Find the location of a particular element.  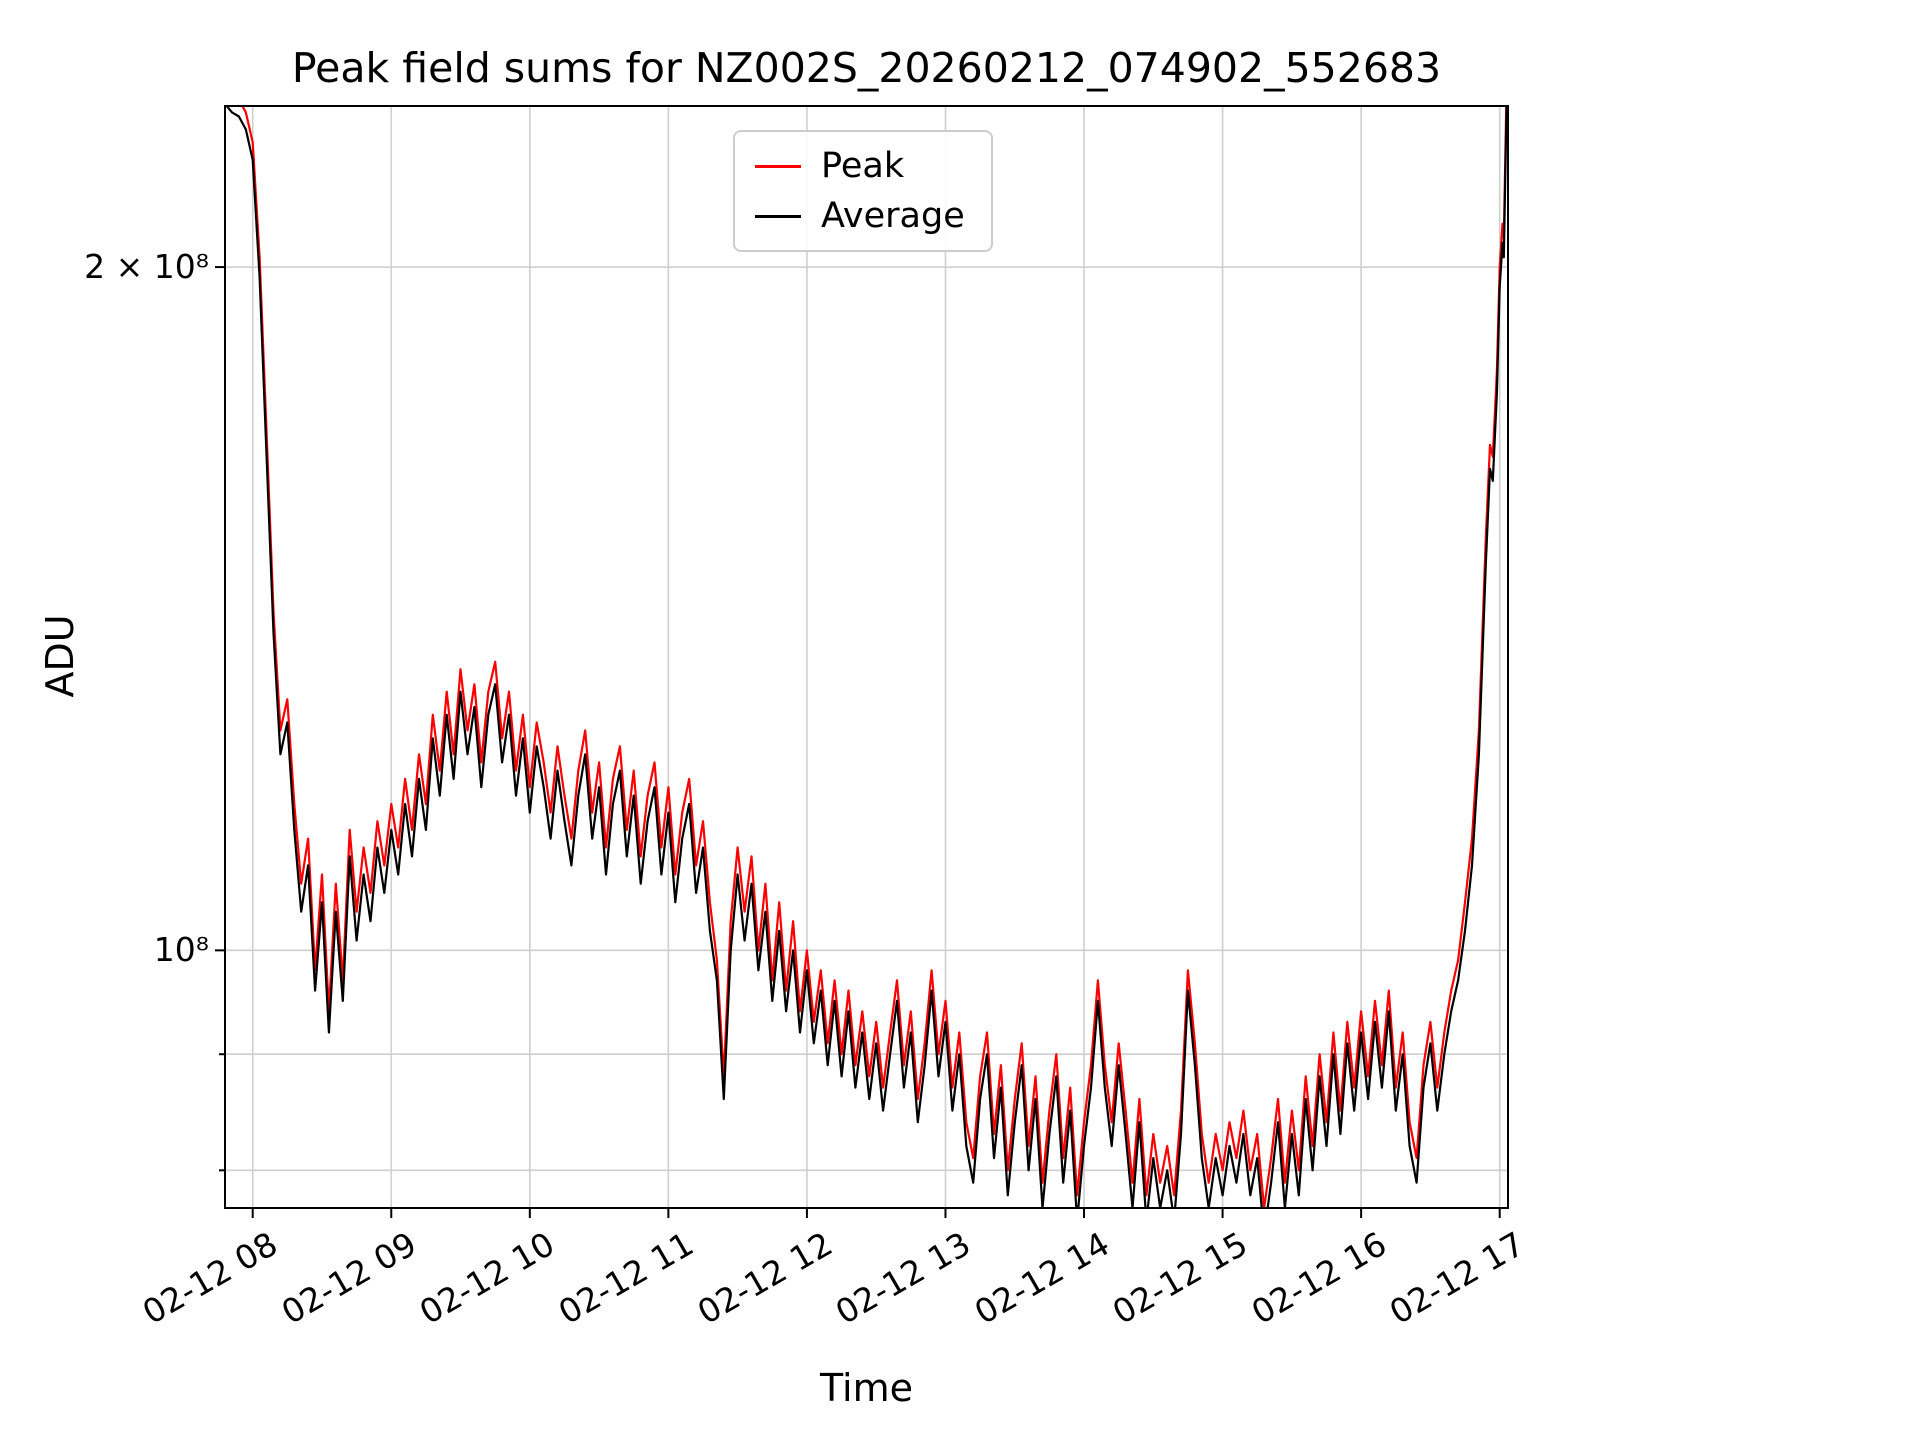

y-tick-label: 10⁸ is located at coordinates (181, 950).